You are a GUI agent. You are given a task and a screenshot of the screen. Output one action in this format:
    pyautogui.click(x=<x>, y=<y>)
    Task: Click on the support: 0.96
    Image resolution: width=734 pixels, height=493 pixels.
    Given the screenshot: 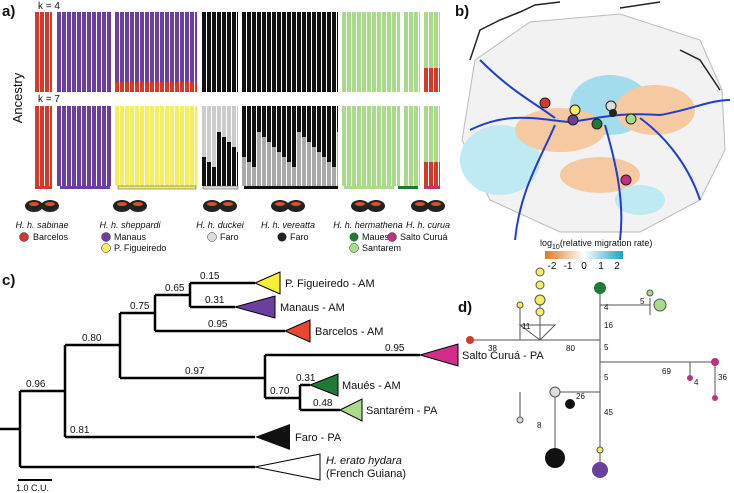 What is the action you would take?
    pyautogui.click(x=36, y=384)
    